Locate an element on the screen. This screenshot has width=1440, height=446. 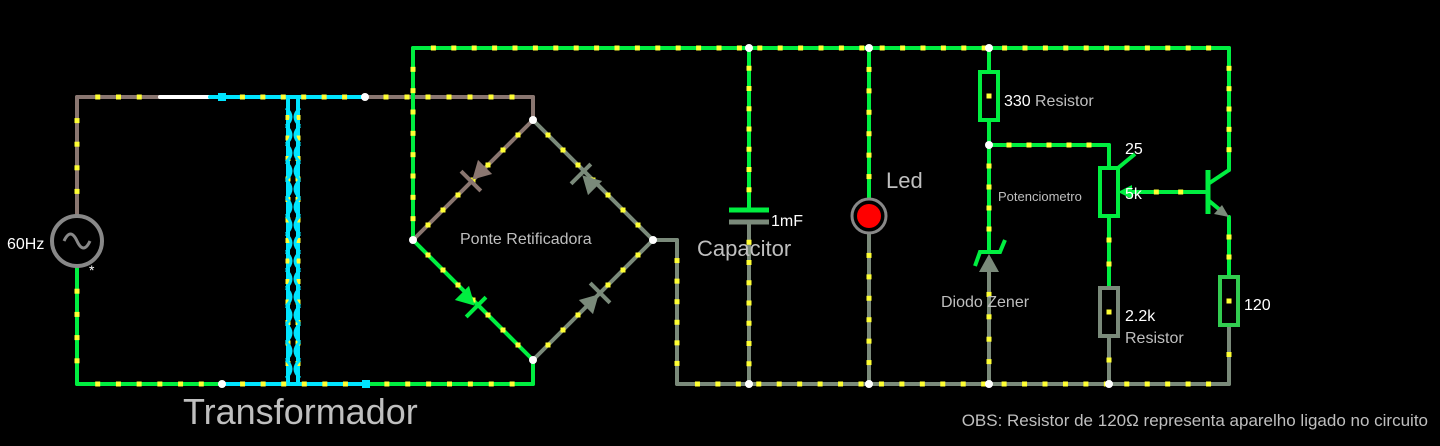
zener-label: Diodo Zener is located at coordinates (985, 302).